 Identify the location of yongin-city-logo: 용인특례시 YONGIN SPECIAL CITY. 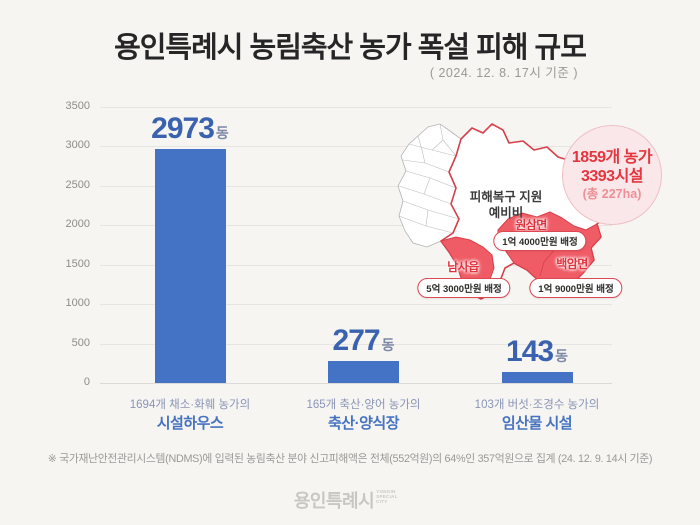
(350, 500).